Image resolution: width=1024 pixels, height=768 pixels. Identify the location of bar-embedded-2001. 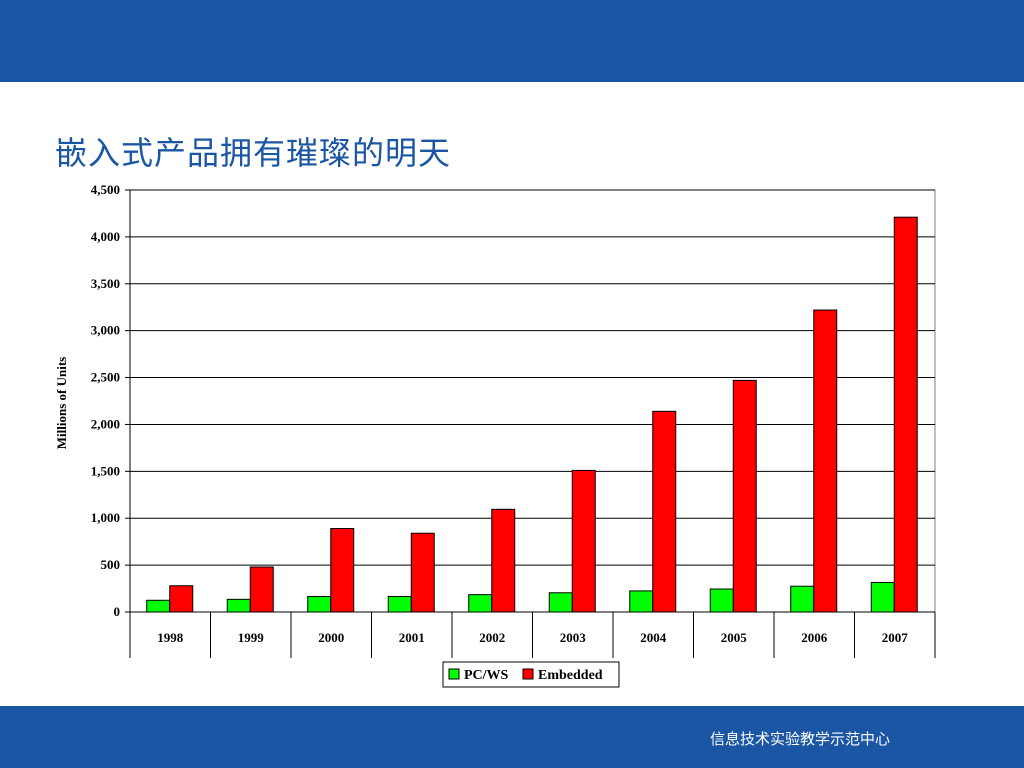
(422, 572).